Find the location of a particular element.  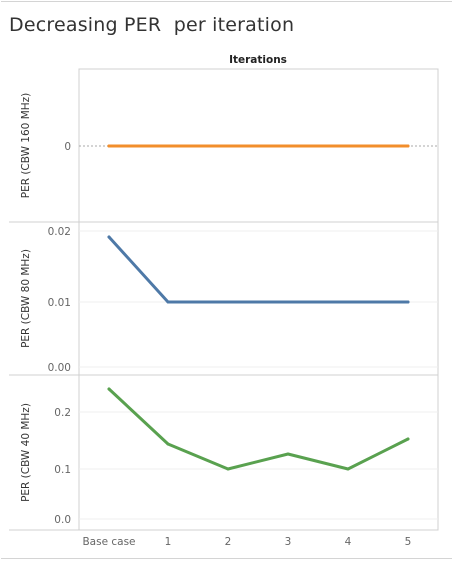

x-tick-label: 2 is located at coordinates (228, 542).